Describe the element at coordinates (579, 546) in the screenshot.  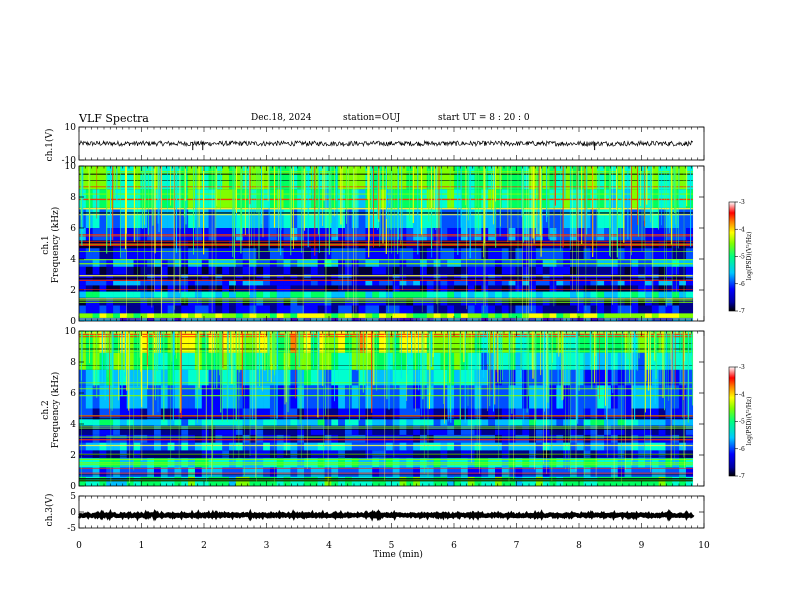
I see `x-tick-label: 8` at that location.